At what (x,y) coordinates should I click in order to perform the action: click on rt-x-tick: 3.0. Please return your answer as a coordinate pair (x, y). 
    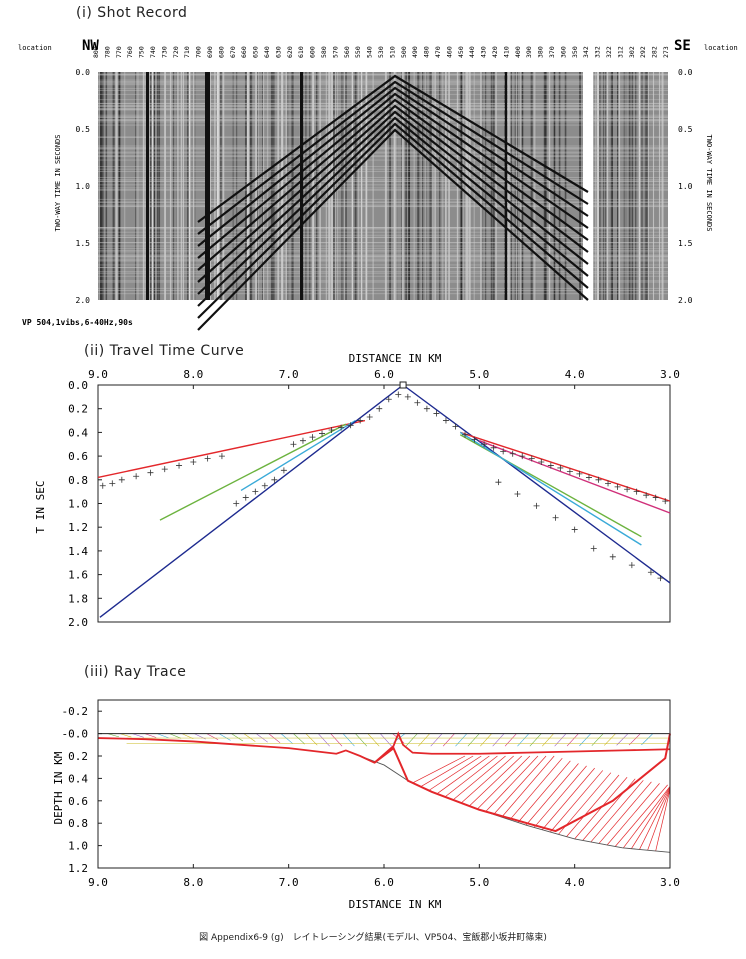
    Looking at the image, I should click on (670, 882).